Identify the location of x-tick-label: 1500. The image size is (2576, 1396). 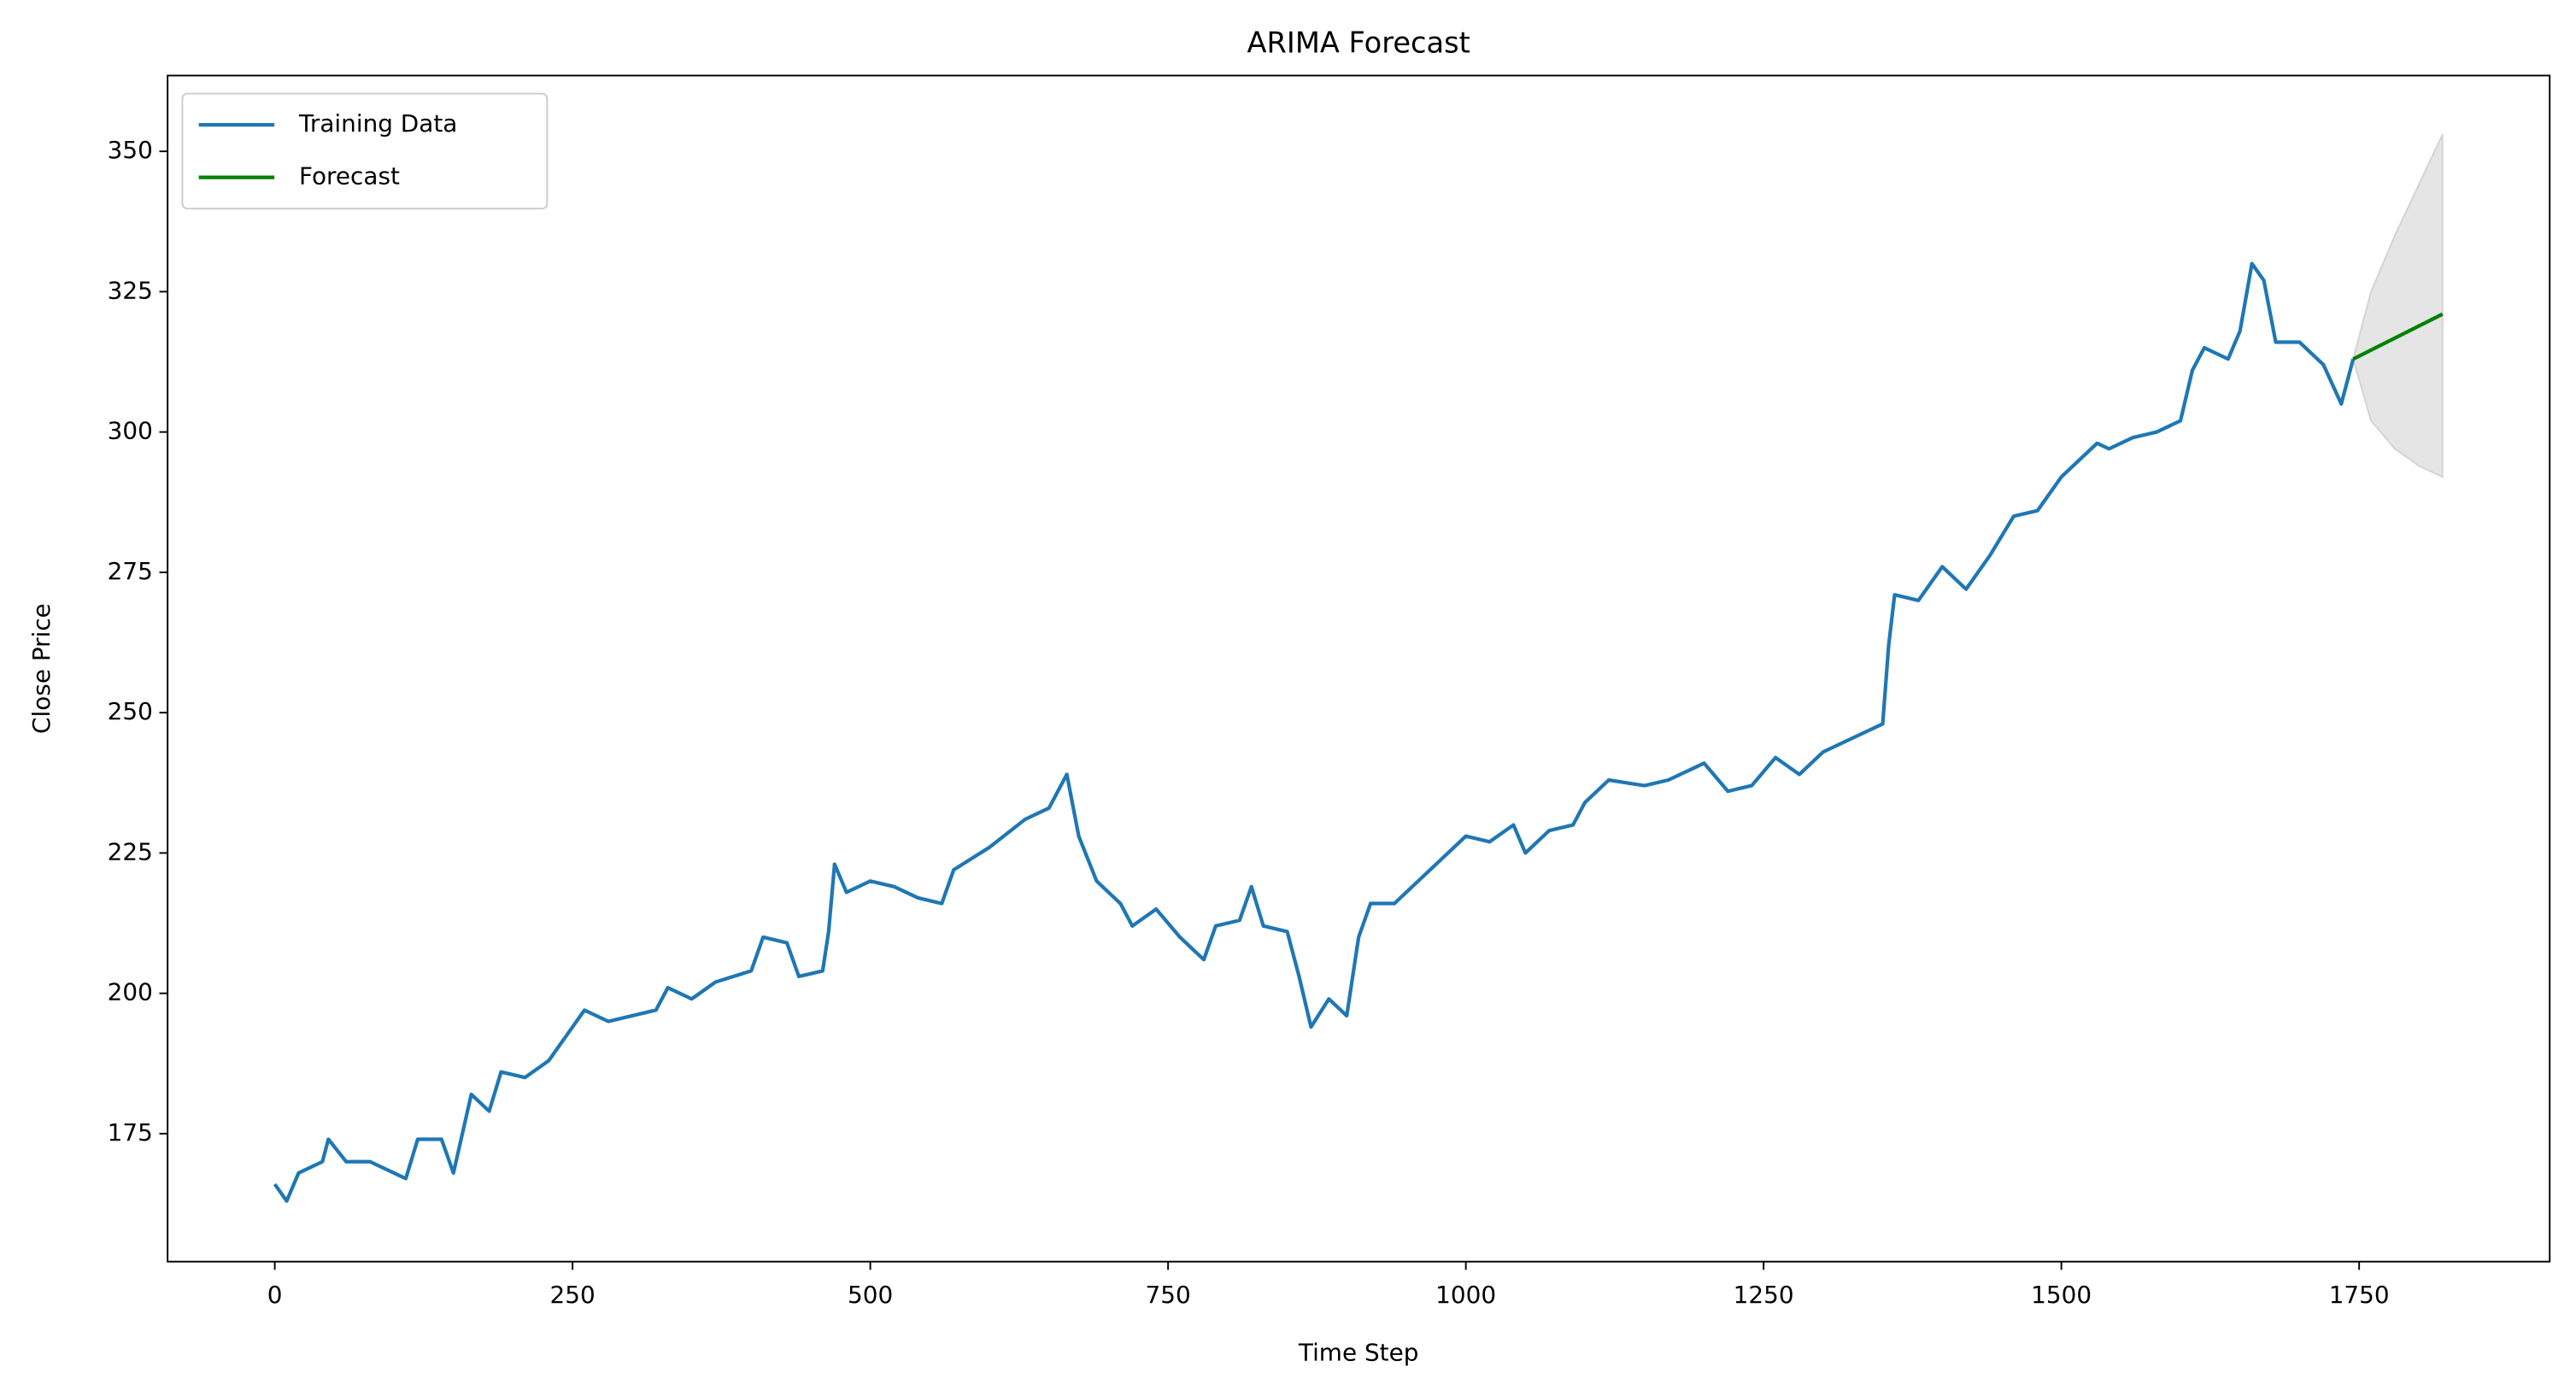
(2061, 1295).